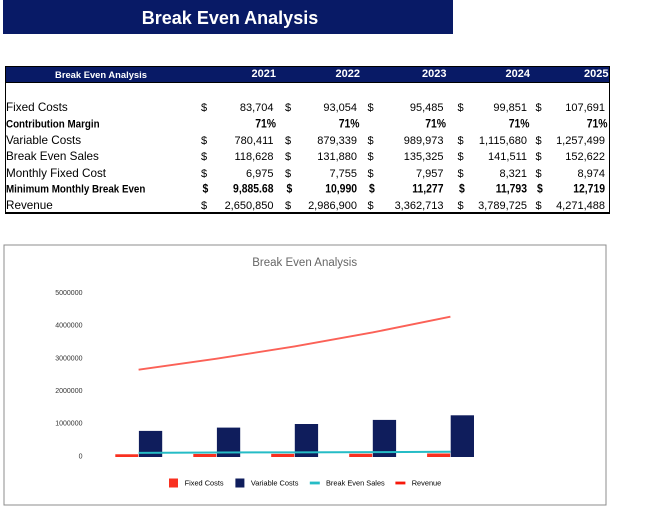 The width and height of the screenshot is (669, 508). Describe the element at coordinates (304, 263) in the screenshot. I see `svg-text: Break Even Analysis` at that location.